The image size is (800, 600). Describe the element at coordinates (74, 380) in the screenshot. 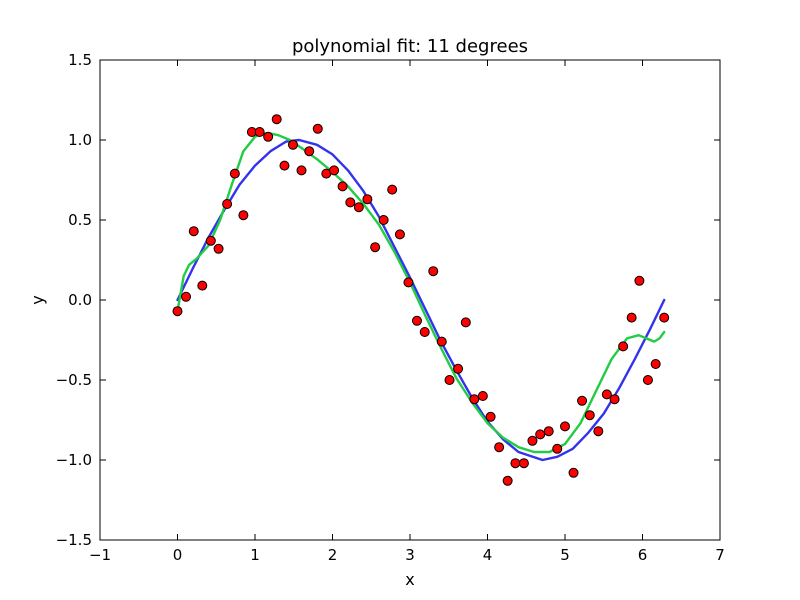

I see `y-tick-label: −0.5` at that location.